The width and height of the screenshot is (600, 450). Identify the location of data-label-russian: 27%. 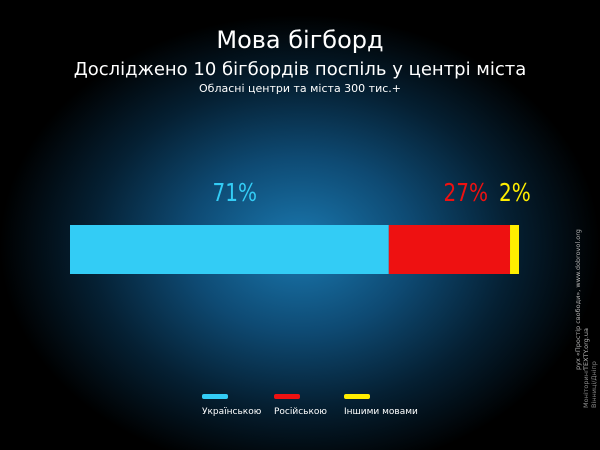
(465, 192).